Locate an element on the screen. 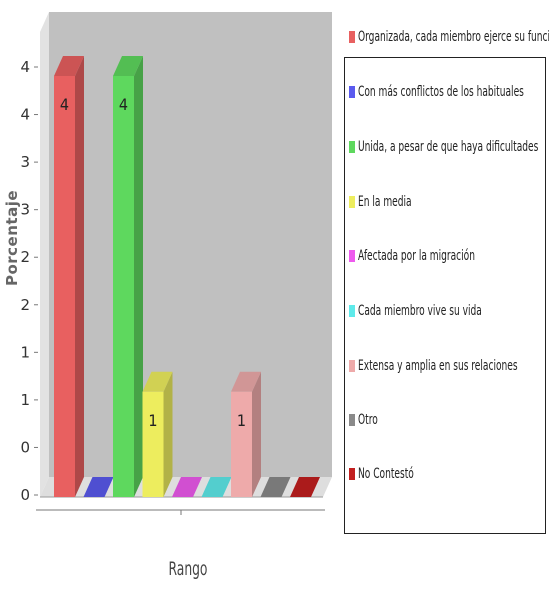  legend-label: Unida, a pesar de que haya dificultades is located at coordinates (448, 147).